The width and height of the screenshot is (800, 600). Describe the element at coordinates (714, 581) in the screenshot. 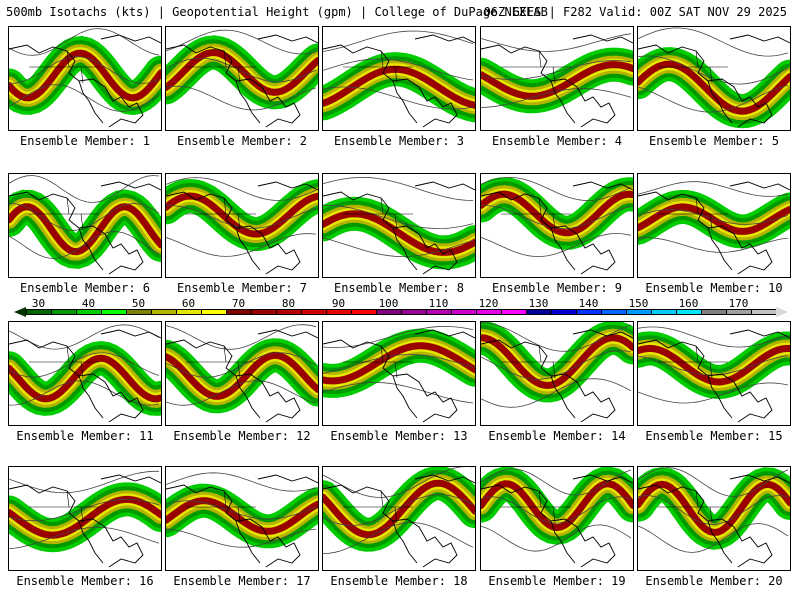

I see `ensemble-member-label: Ensemble Member: 20` at that location.